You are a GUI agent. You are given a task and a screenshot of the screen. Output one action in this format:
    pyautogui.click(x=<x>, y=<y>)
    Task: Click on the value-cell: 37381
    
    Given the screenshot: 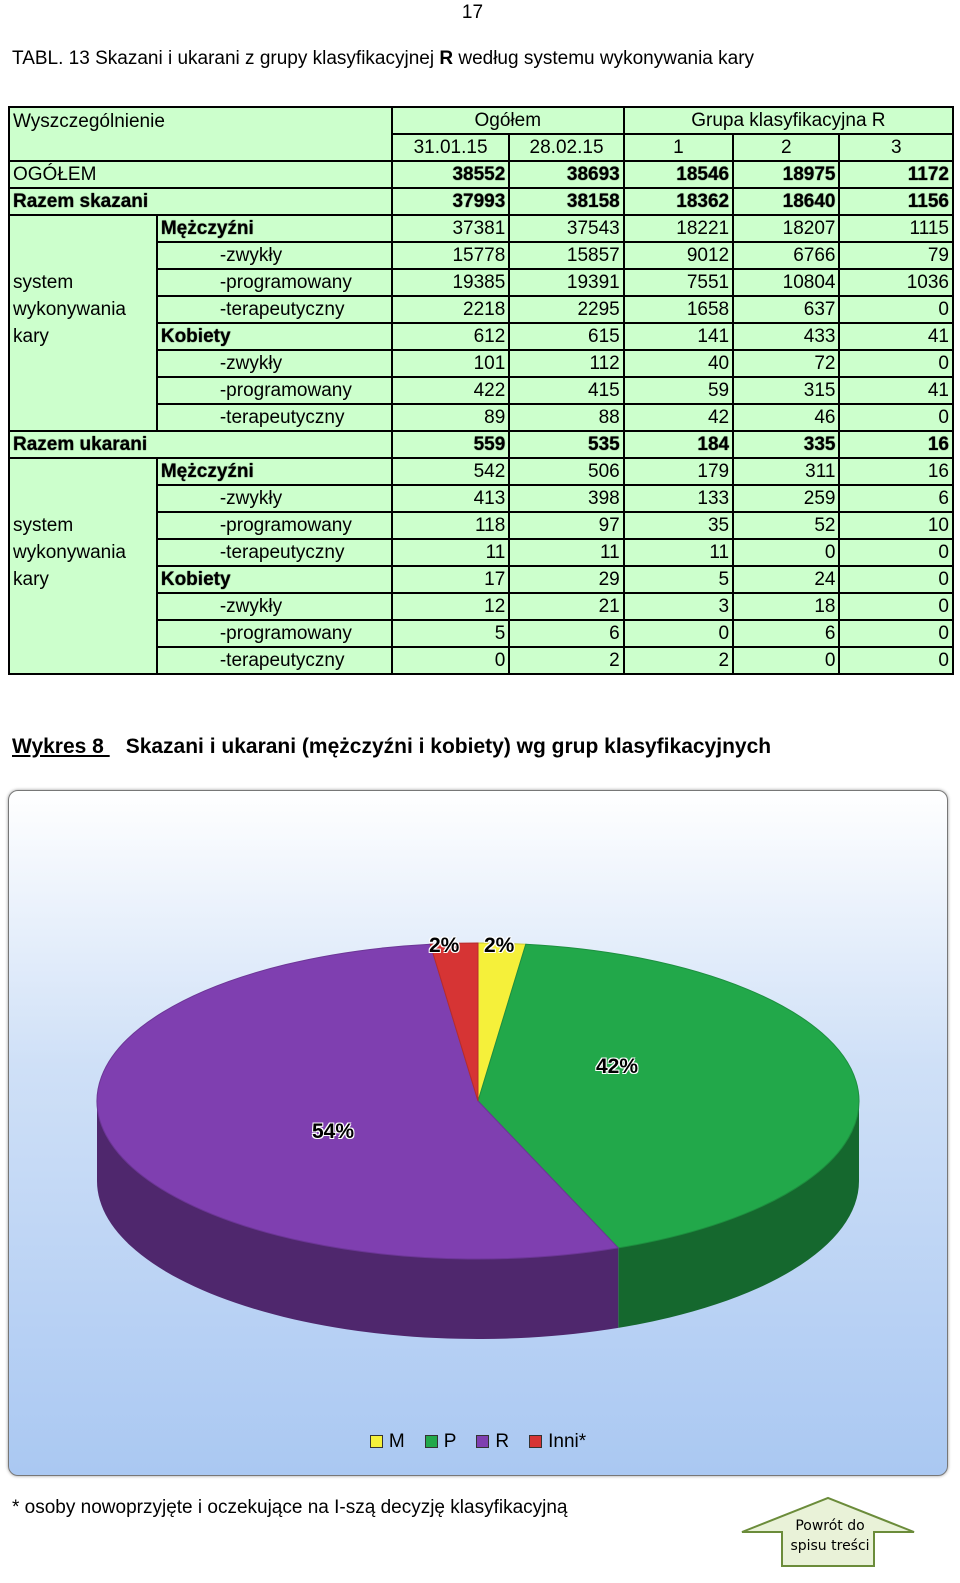 What is the action you would take?
    pyautogui.click(x=450, y=228)
    